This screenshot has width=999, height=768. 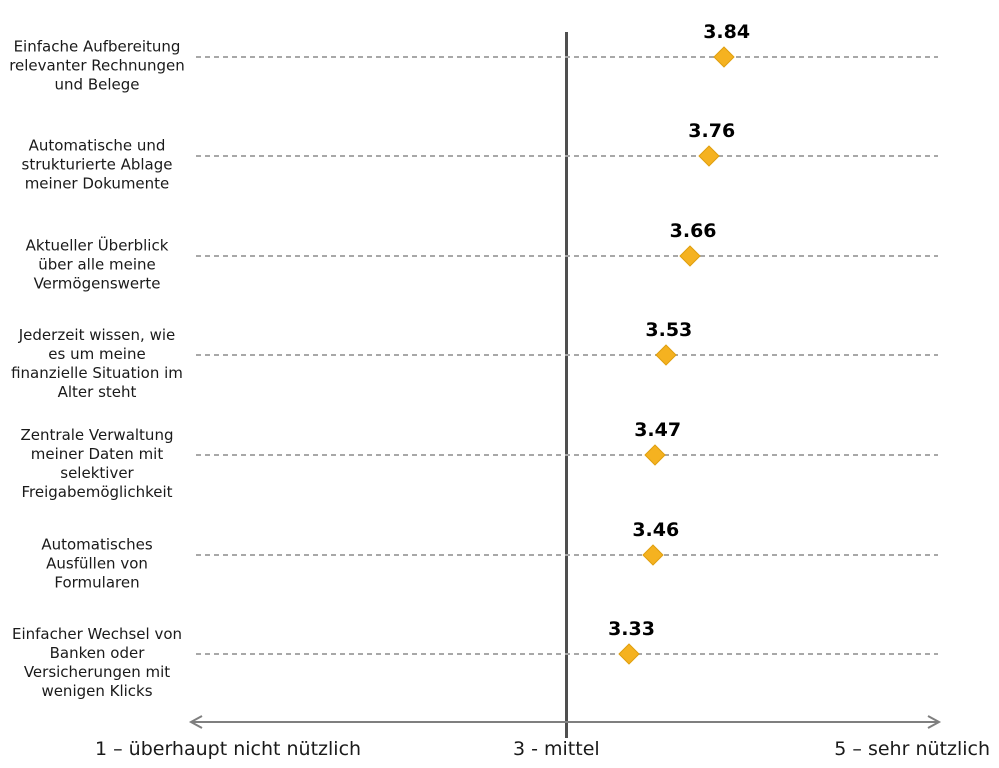 What do you see at coordinates (228, 749) in the screenshot?
I see `x-axis-tick-label-1: 1 – überhaupt nicht nützlich` at bounding box center [228, 749].